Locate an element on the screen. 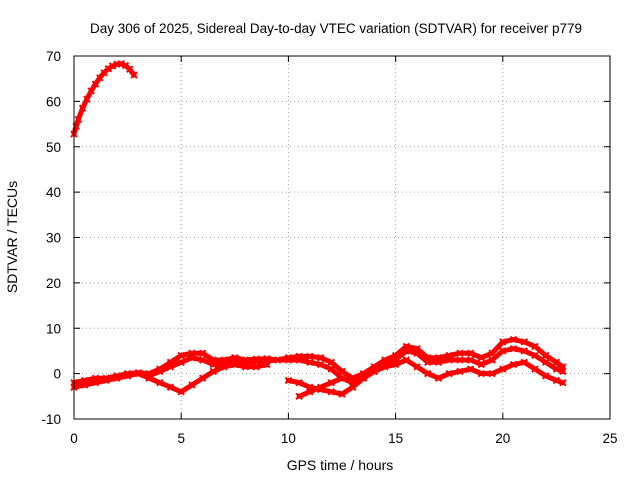 The height and width of the screenshot is (480, 640). x-tick-label: 0 is located at coordinates (74, 438).